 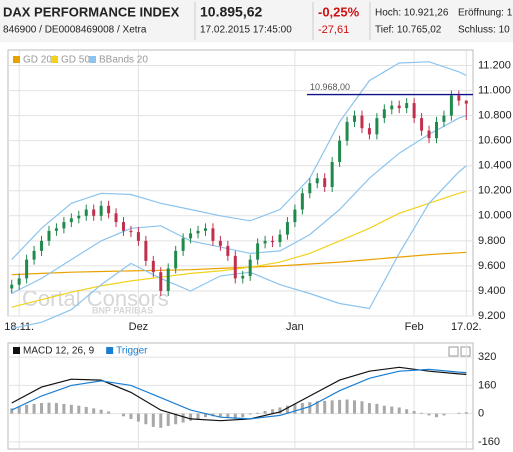 I want to click on line, so click(x=239, y=394).